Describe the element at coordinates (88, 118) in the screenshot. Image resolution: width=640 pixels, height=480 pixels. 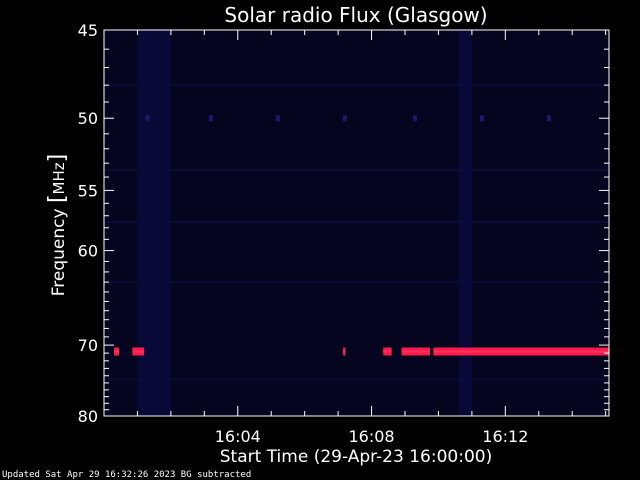
I see `y-tick-label-50: 50` at that location.